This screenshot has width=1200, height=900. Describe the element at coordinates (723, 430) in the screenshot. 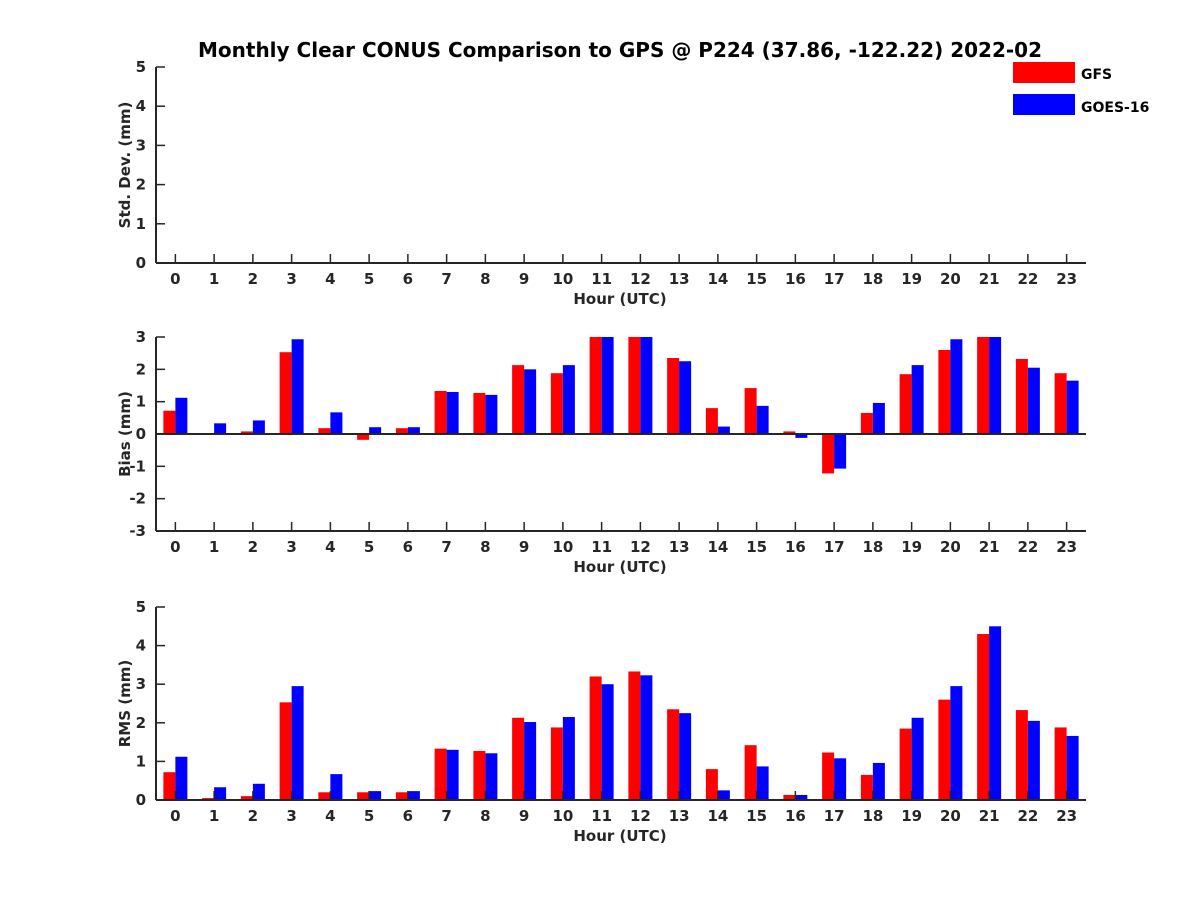

I see `bar-bias-goes16-h14` at that location.